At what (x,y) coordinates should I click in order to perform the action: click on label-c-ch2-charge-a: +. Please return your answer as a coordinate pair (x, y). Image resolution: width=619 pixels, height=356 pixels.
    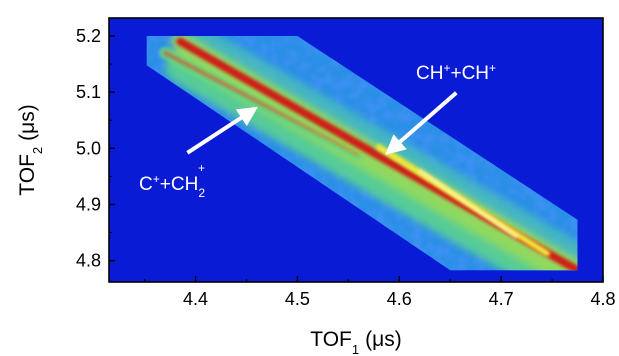
    Looking at the image, I should click on (156, 179).